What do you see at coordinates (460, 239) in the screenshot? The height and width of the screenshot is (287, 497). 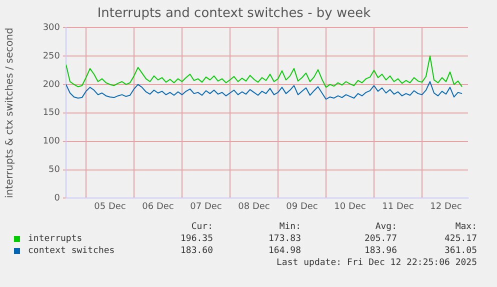 I see `text: 425.17` at bounding box center [460, 239].